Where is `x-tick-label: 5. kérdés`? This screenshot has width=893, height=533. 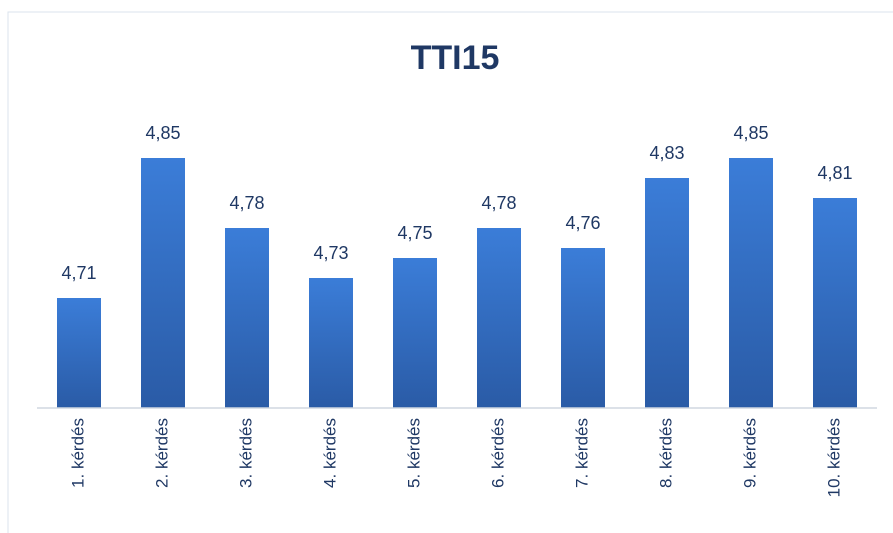
x-tick-label: 5. kérdés is located at coordinates (413, 453).